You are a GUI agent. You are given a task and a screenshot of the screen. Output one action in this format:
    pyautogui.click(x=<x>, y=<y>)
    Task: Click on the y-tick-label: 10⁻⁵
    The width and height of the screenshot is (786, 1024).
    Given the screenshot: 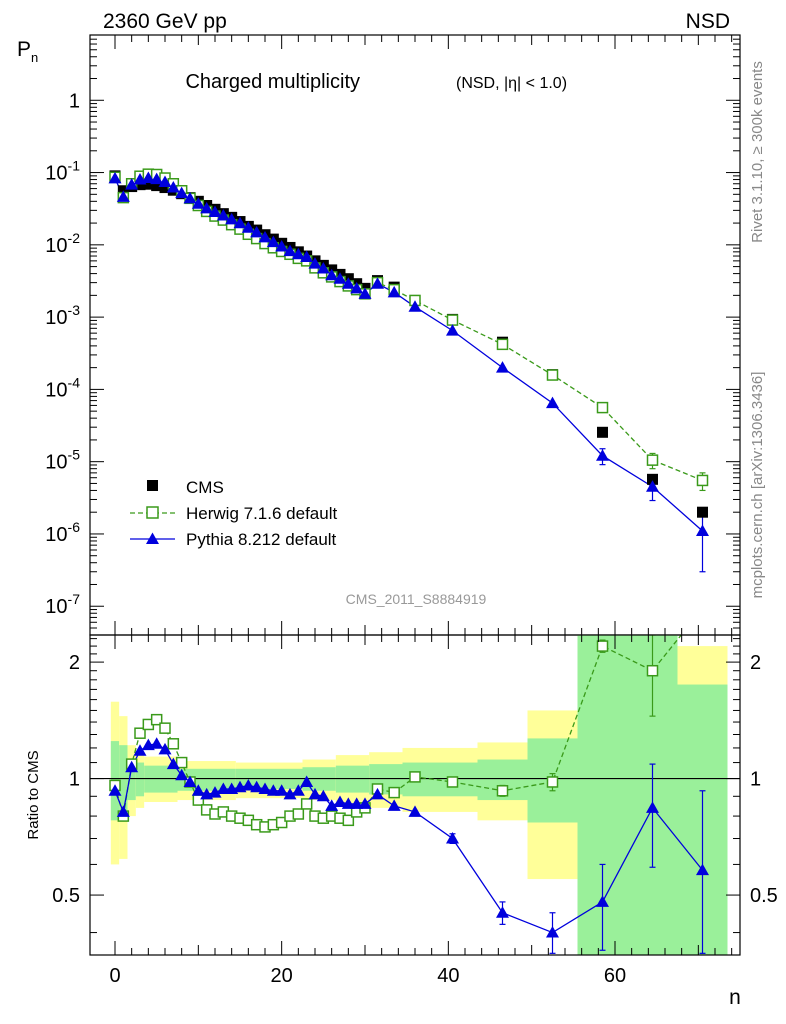 What is the action you would take?
    pyautogui.click(x=62, y=460)
    